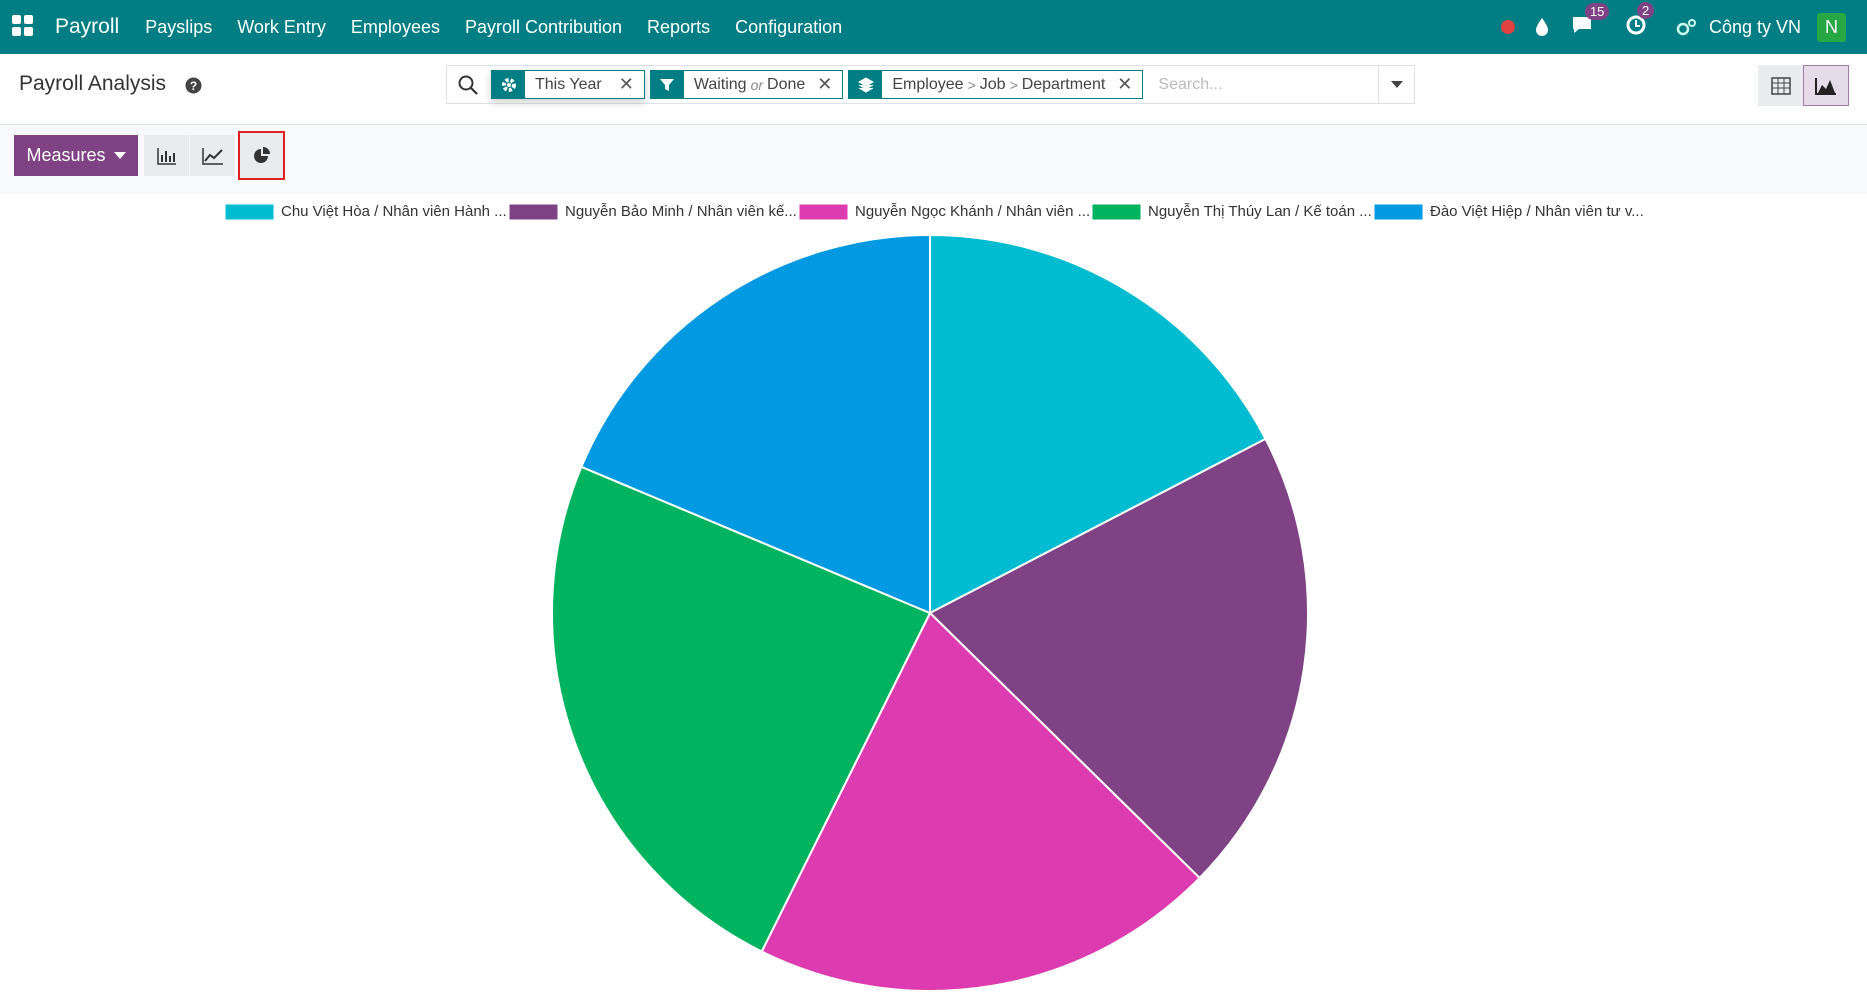  What do you see at coordinates (1396, 84) in the screenshot?
I see `search-toggle` at bounding box center [1396, 84].